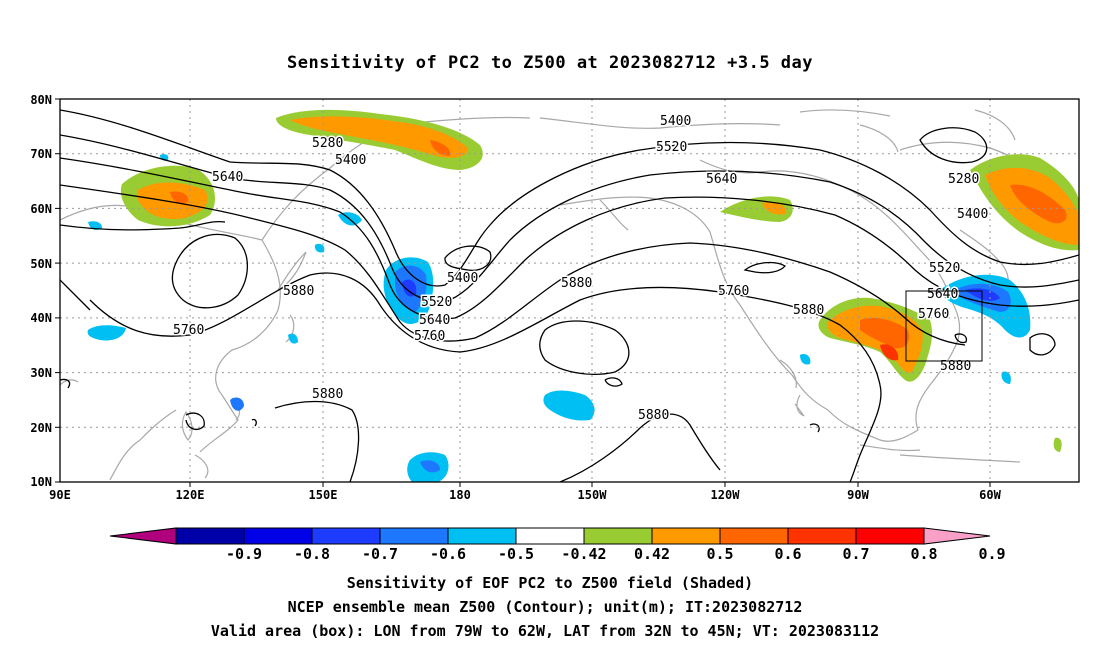 This screenshot has width=1100, height=650. Describe the element at coordinates (944, 326) in the screenshot. I see `valid-area-box` at that location.